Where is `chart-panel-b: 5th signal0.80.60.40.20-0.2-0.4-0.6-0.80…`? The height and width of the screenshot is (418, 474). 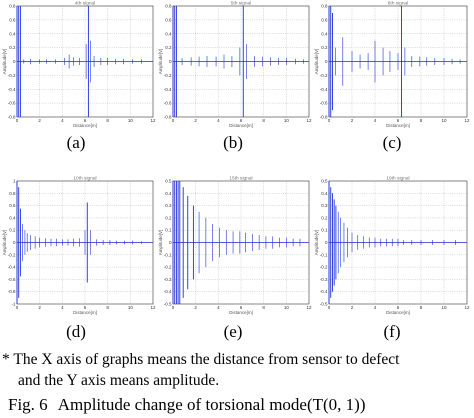
chart-panel-b: 5th signal0.80.60.40.20-0.2-0.4-0.6-0.80… is located at coordinates (235, 65).